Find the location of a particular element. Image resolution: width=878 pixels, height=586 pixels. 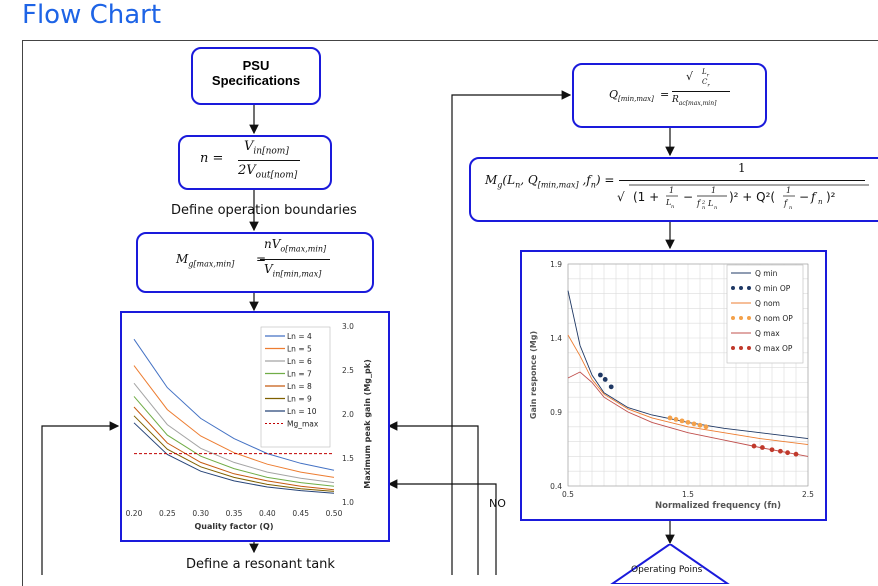

n-den-v: 2V is located at coordinates (247, 170).